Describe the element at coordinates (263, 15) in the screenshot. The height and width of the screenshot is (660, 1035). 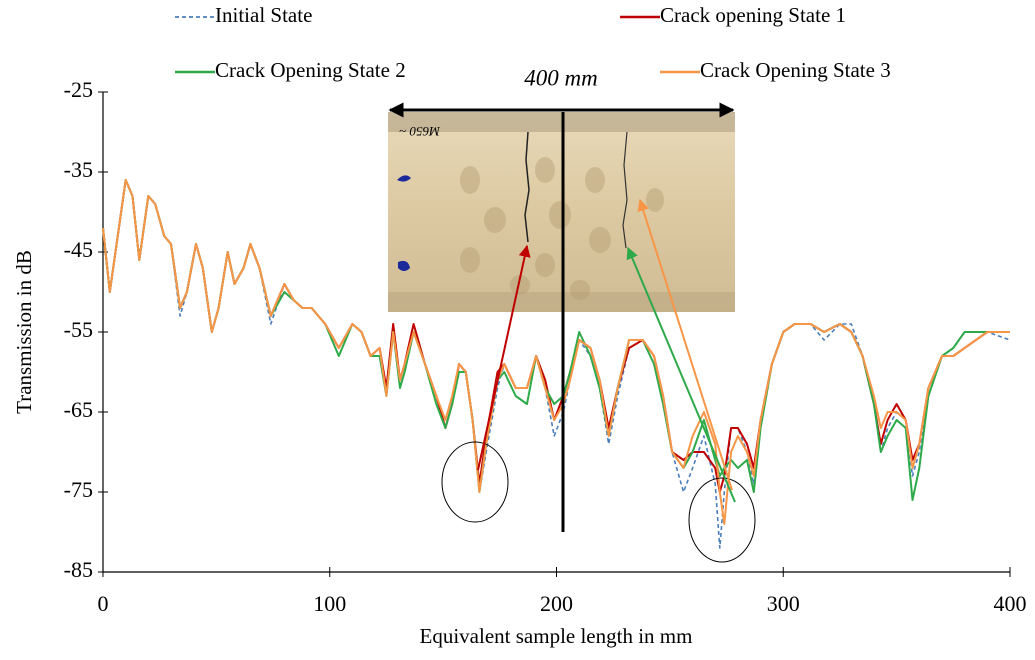
I see `legend-label: Initial State` at that location.